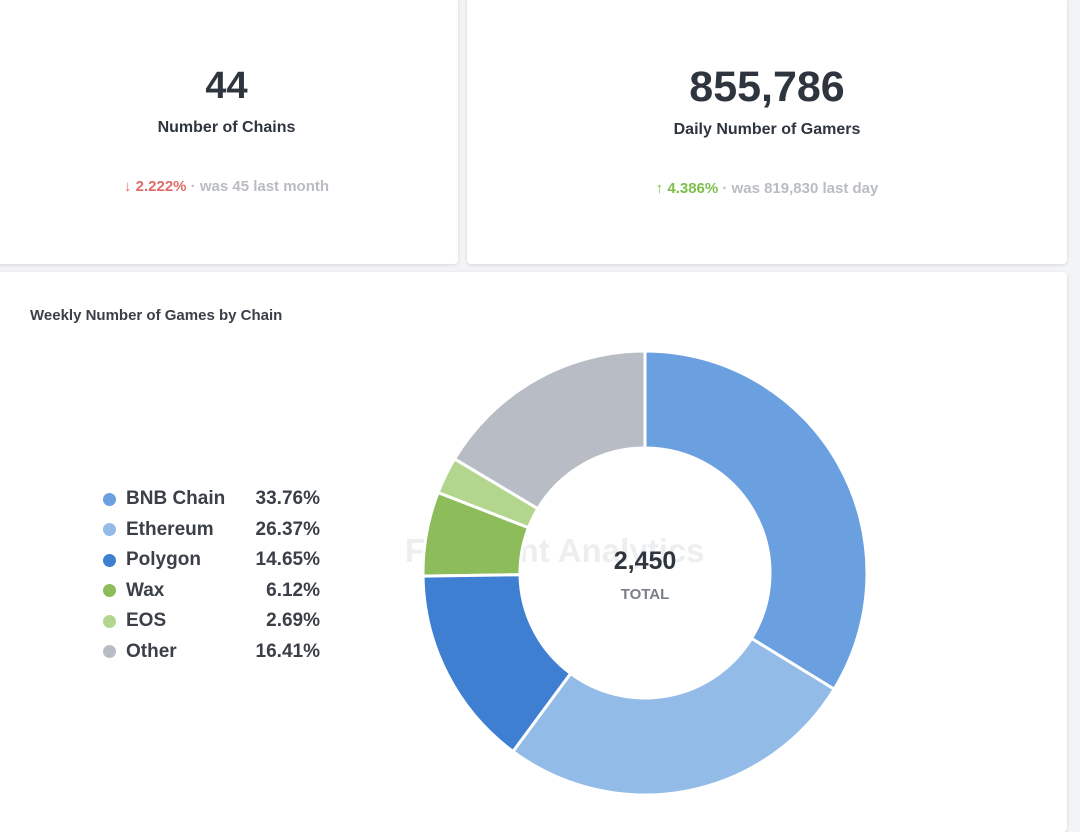 The image size is (1080, 832). I want to click on legend-value: 16.41%, so click(287, 651).